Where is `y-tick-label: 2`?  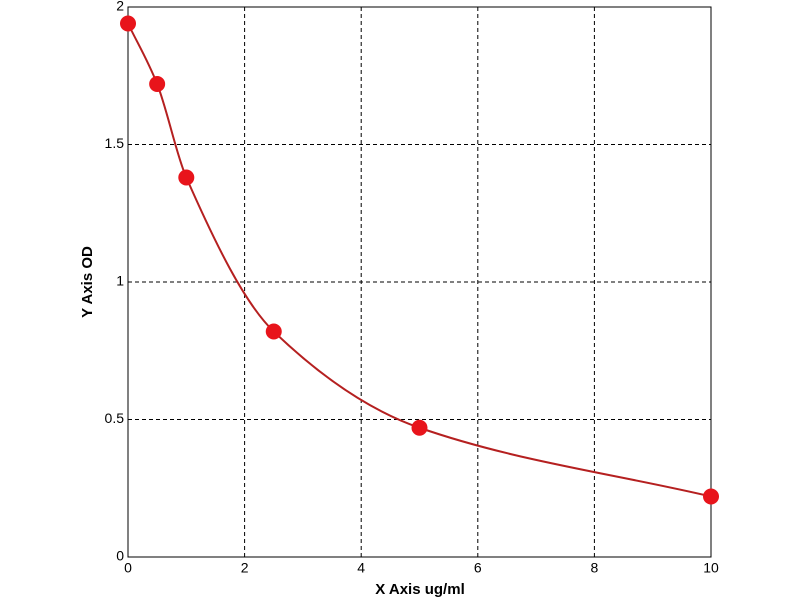
y-tick-label: 2 is located at coordinates (120, 7).